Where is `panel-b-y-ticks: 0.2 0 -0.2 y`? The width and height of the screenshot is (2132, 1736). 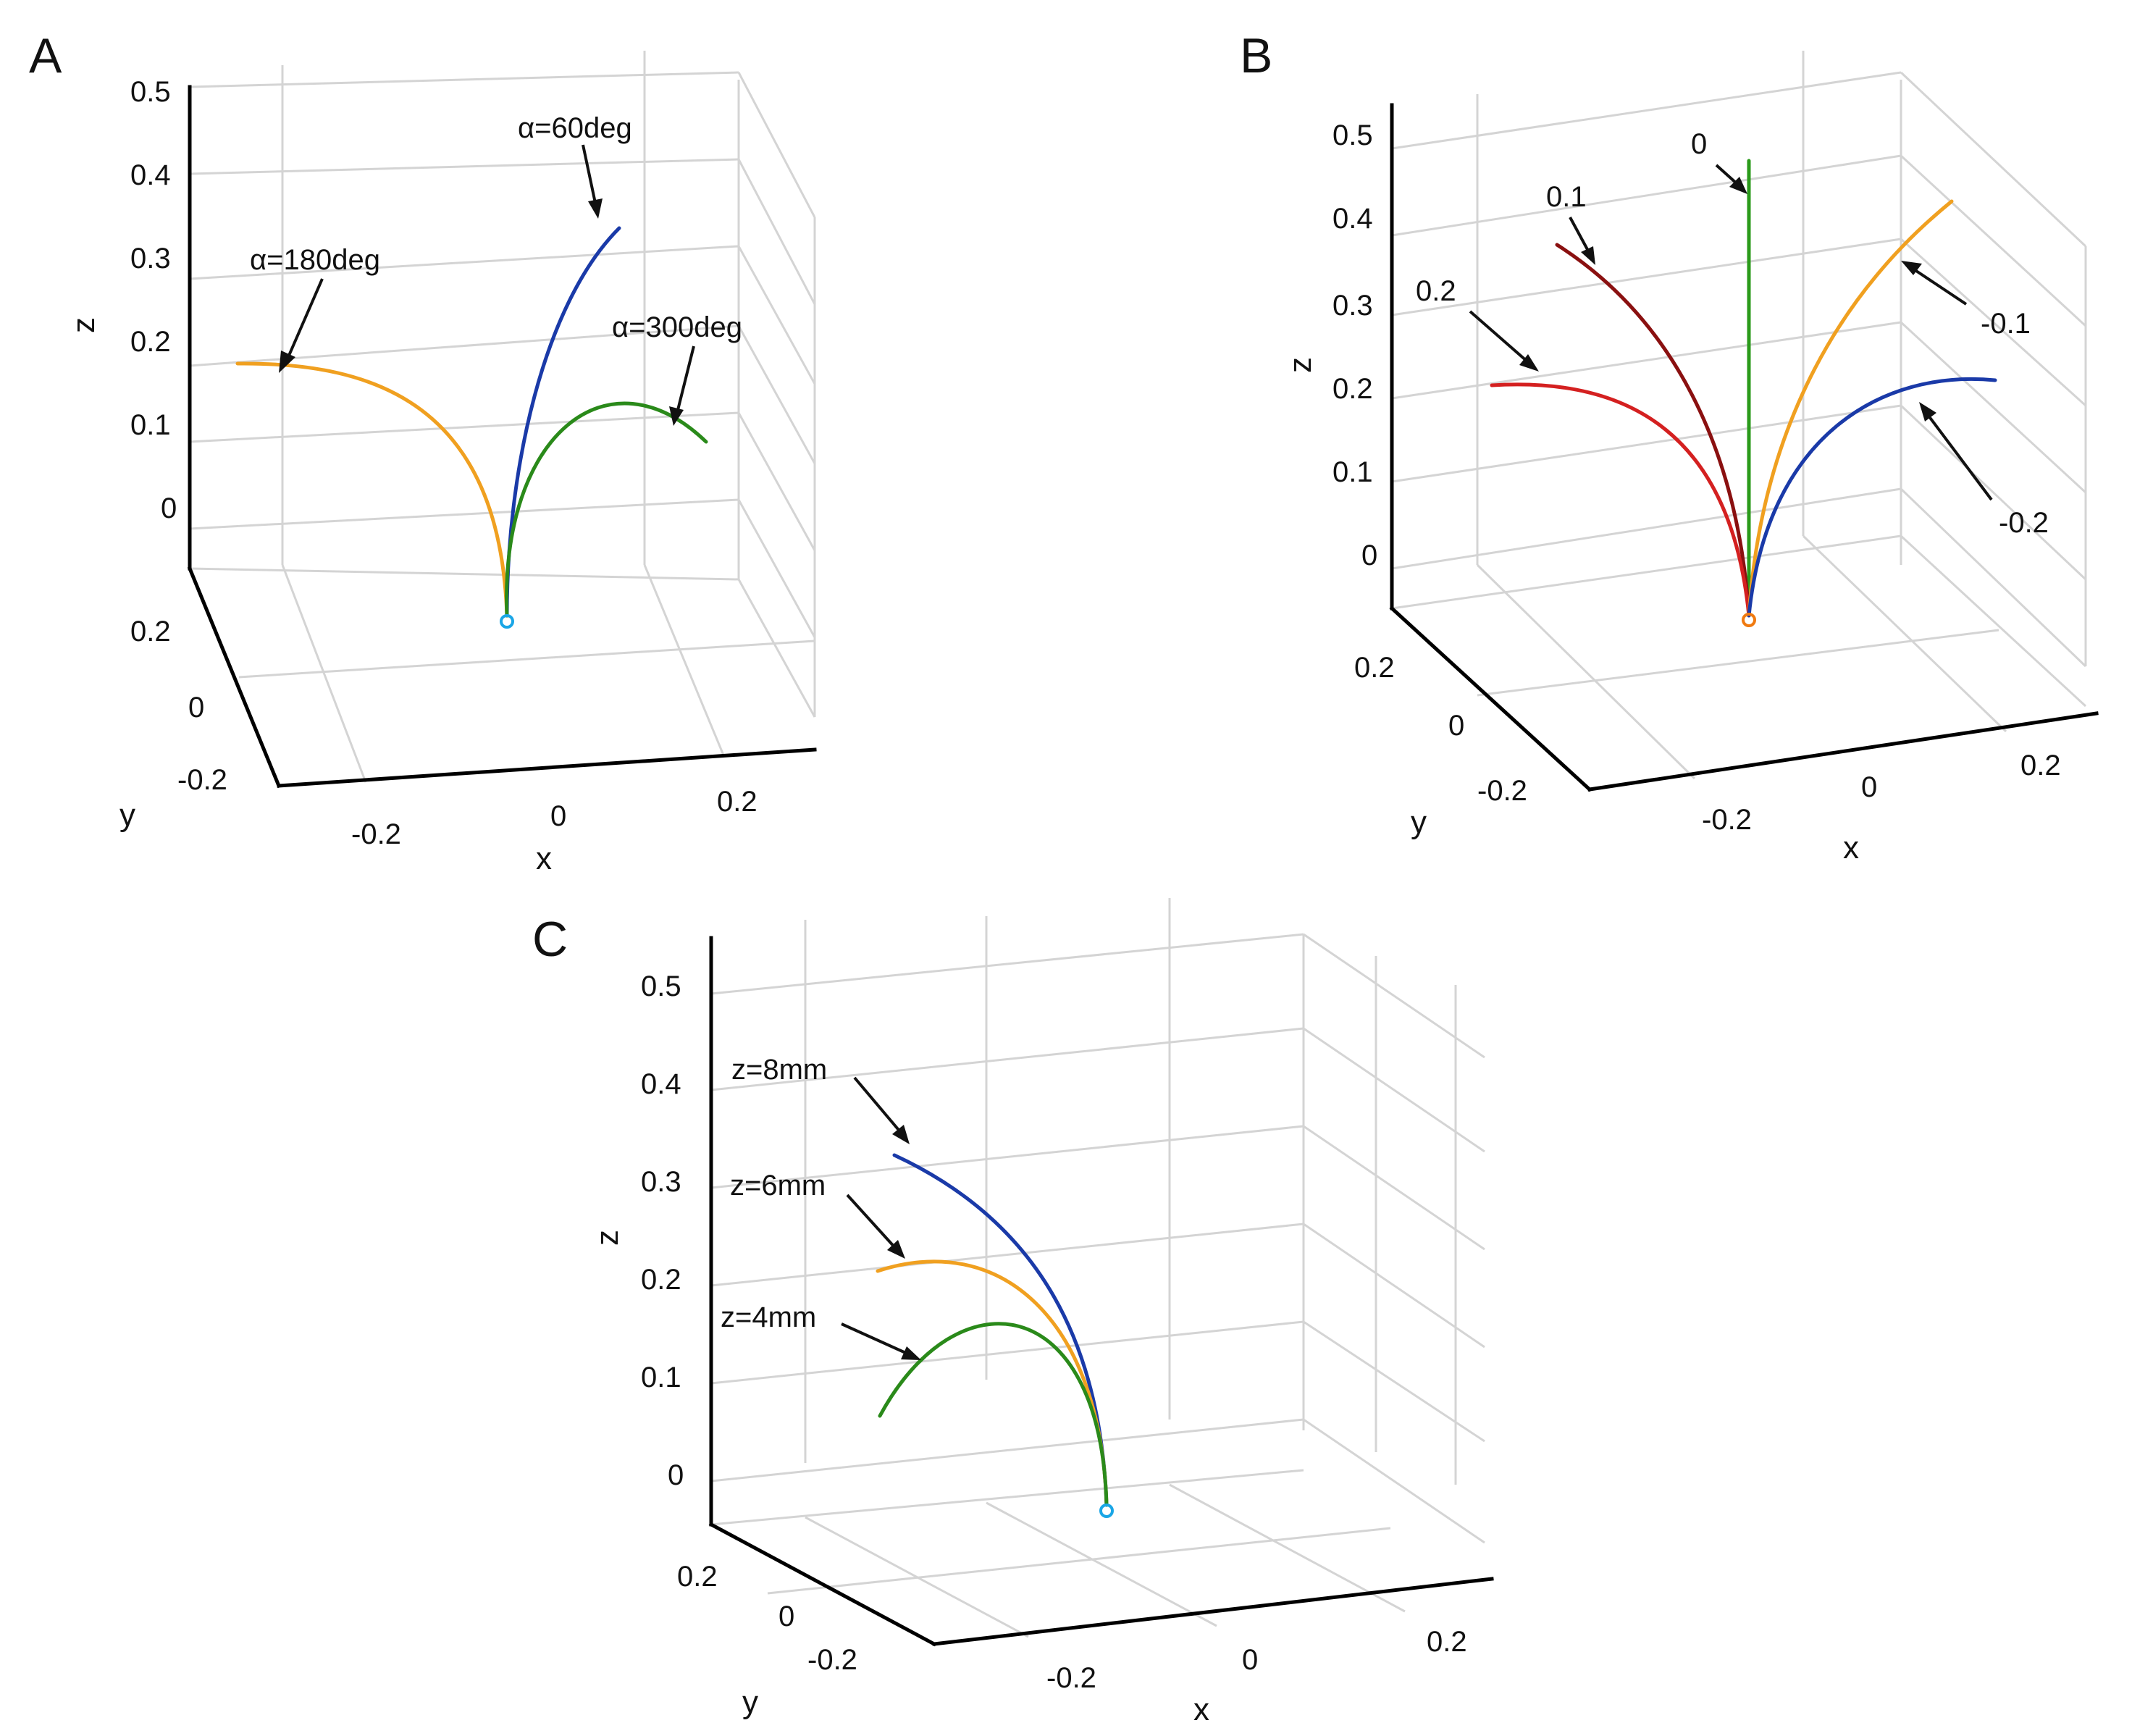 panel-b-y-ticks: 0.2 0 -0.2 y is located at coordinates (1441, 746).